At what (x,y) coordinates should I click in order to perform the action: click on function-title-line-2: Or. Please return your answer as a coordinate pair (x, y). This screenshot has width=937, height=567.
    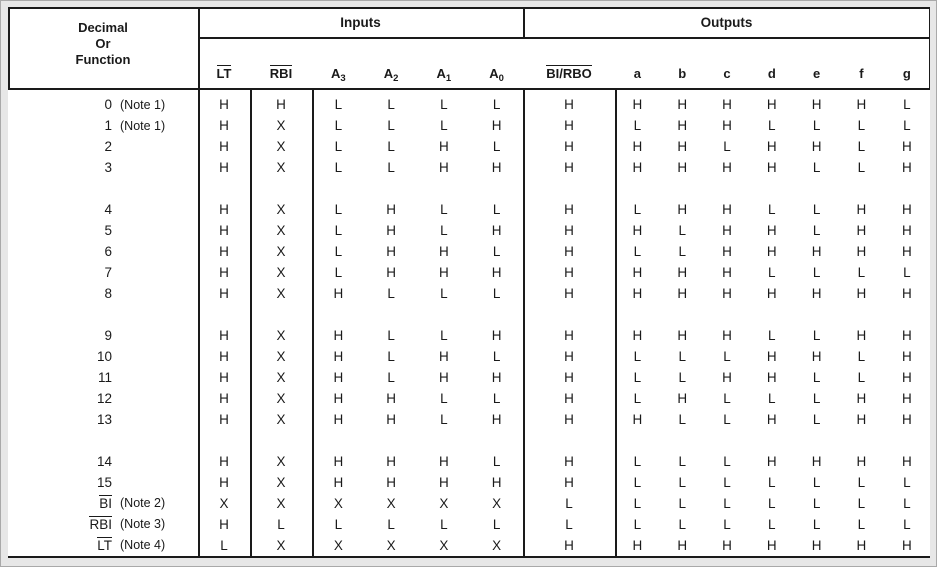
    Looking at the image, I should click on (103, 43).